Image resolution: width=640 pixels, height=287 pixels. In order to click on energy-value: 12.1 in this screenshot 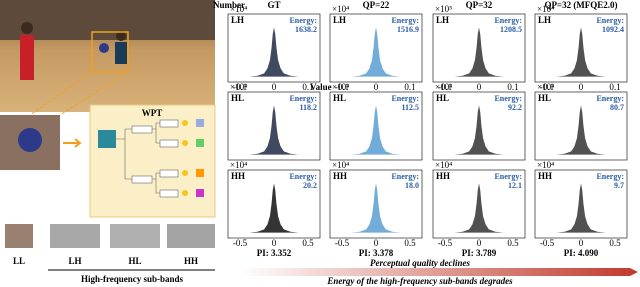, I will do `click(515, 185)`.